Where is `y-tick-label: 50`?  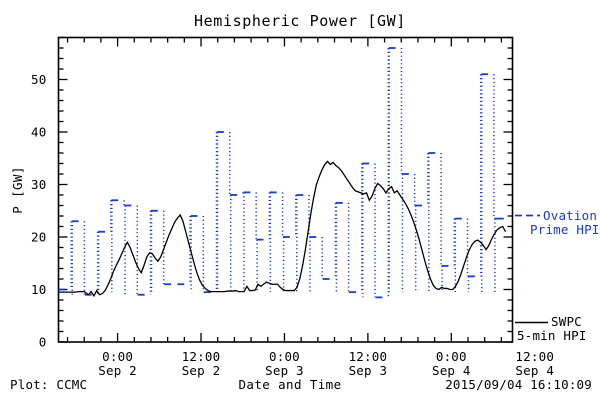 y-tick-label: 50 is located at coordinates (38, 79).